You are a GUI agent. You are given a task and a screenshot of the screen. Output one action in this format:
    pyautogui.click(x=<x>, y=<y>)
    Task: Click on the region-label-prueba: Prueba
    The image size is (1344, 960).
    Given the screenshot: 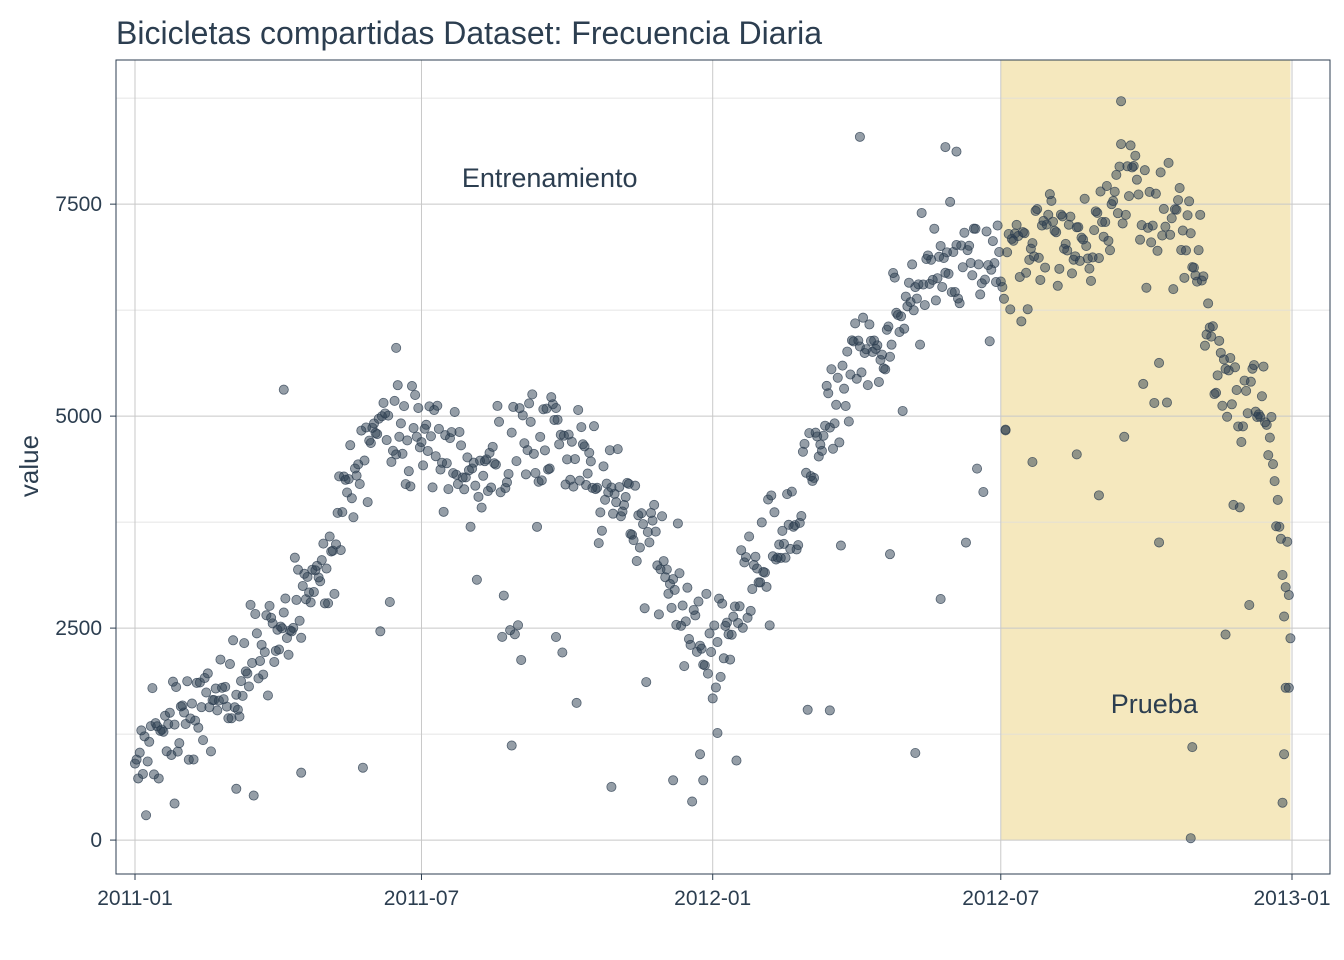 What is the action you would take?
    pyautogui.click(x=1155, y=704)
    